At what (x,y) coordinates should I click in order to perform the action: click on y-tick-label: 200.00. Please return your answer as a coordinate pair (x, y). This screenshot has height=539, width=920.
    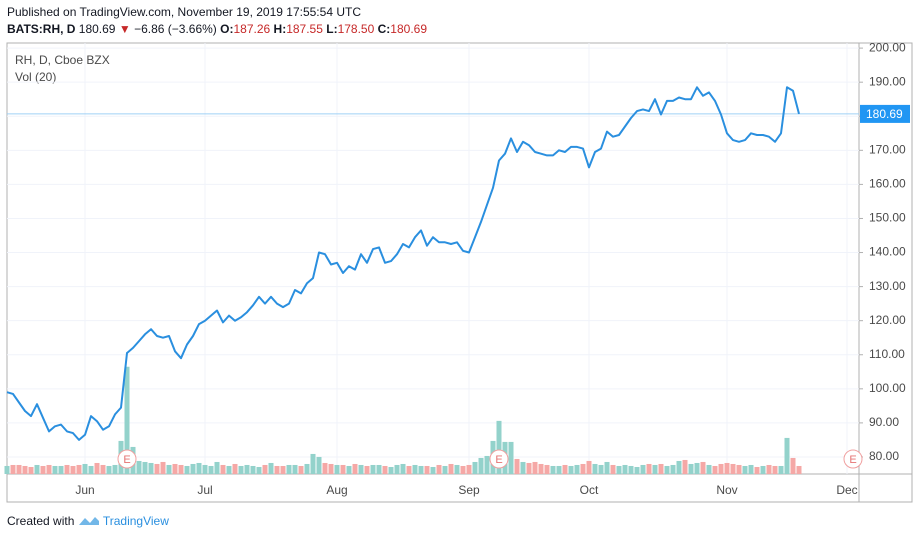
    Looking at the image, I should click on (887, 47).